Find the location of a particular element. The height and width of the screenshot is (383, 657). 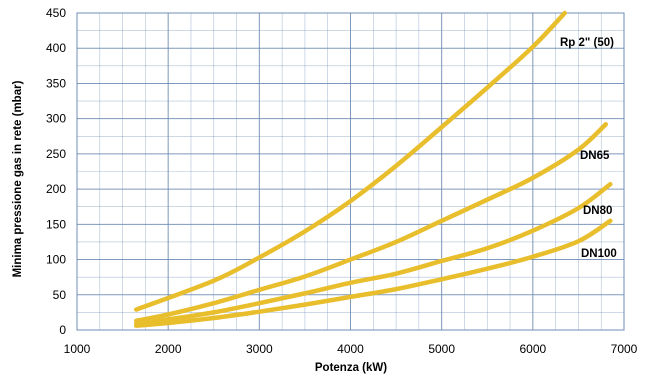

series-label: DN100 is located at coordinates (599, 254).